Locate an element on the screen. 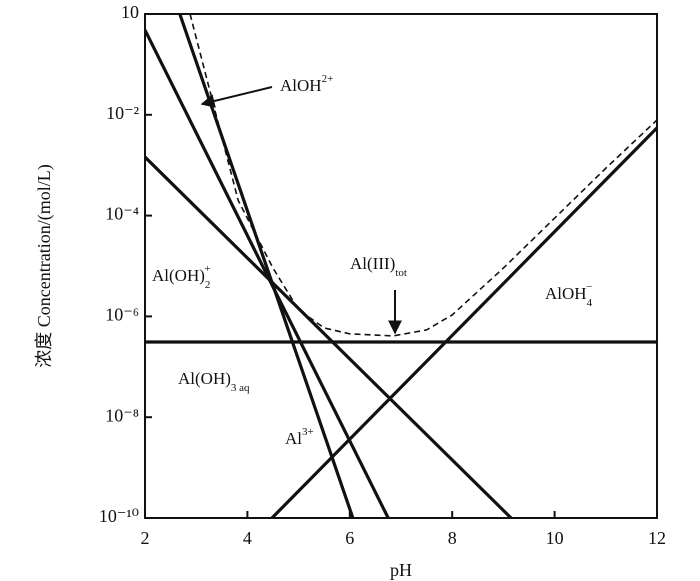 Image resolution: width=700 pixels, height=581 pixels. annotation-sub: 2 is located at coordinates (208, 285).